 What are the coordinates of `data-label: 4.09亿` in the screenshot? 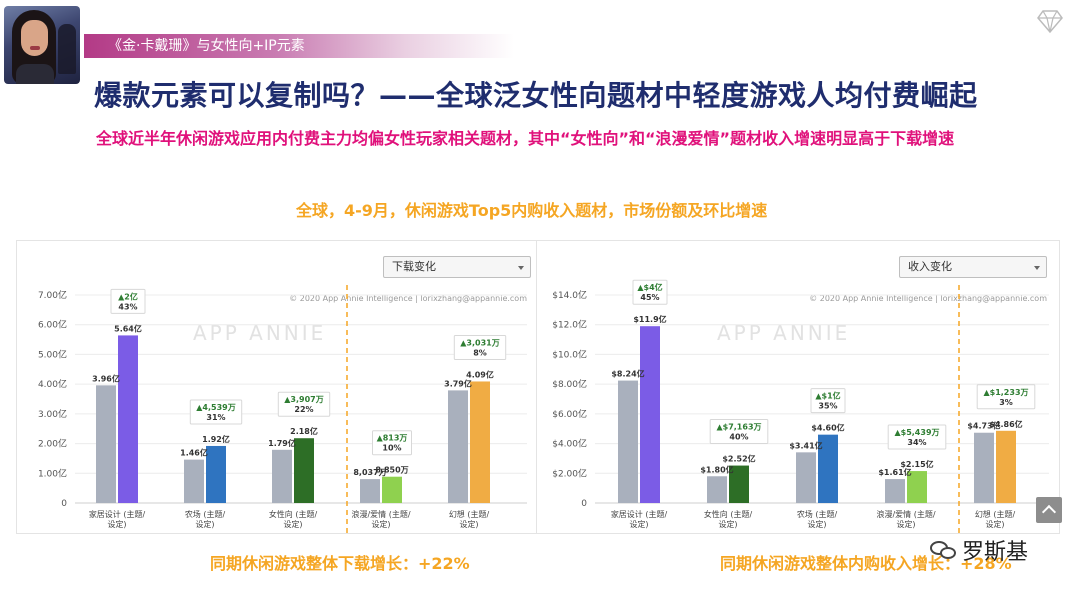 It's located at (480, 374).